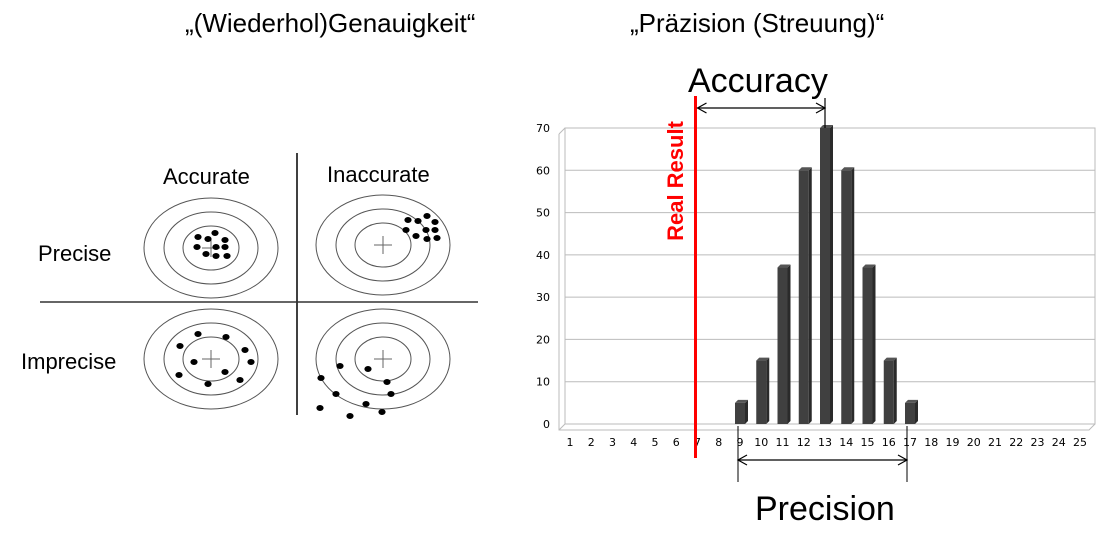 Image resolution: width=1120 pixels, height=533 pixels. I want to click on x-tick-label: 18, so click(931, 442).